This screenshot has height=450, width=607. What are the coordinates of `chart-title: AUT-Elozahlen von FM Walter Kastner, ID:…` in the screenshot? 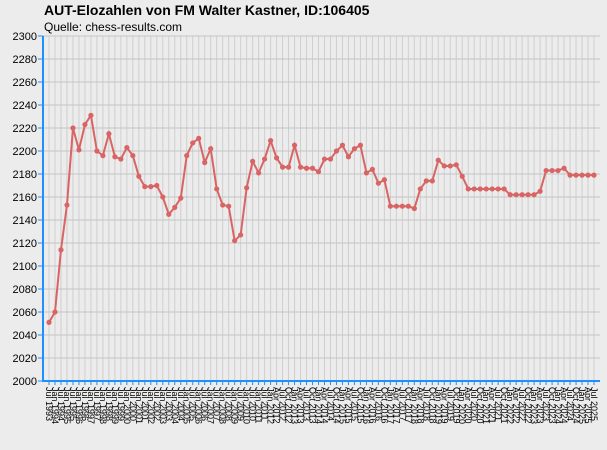 It's located at (207, 10).